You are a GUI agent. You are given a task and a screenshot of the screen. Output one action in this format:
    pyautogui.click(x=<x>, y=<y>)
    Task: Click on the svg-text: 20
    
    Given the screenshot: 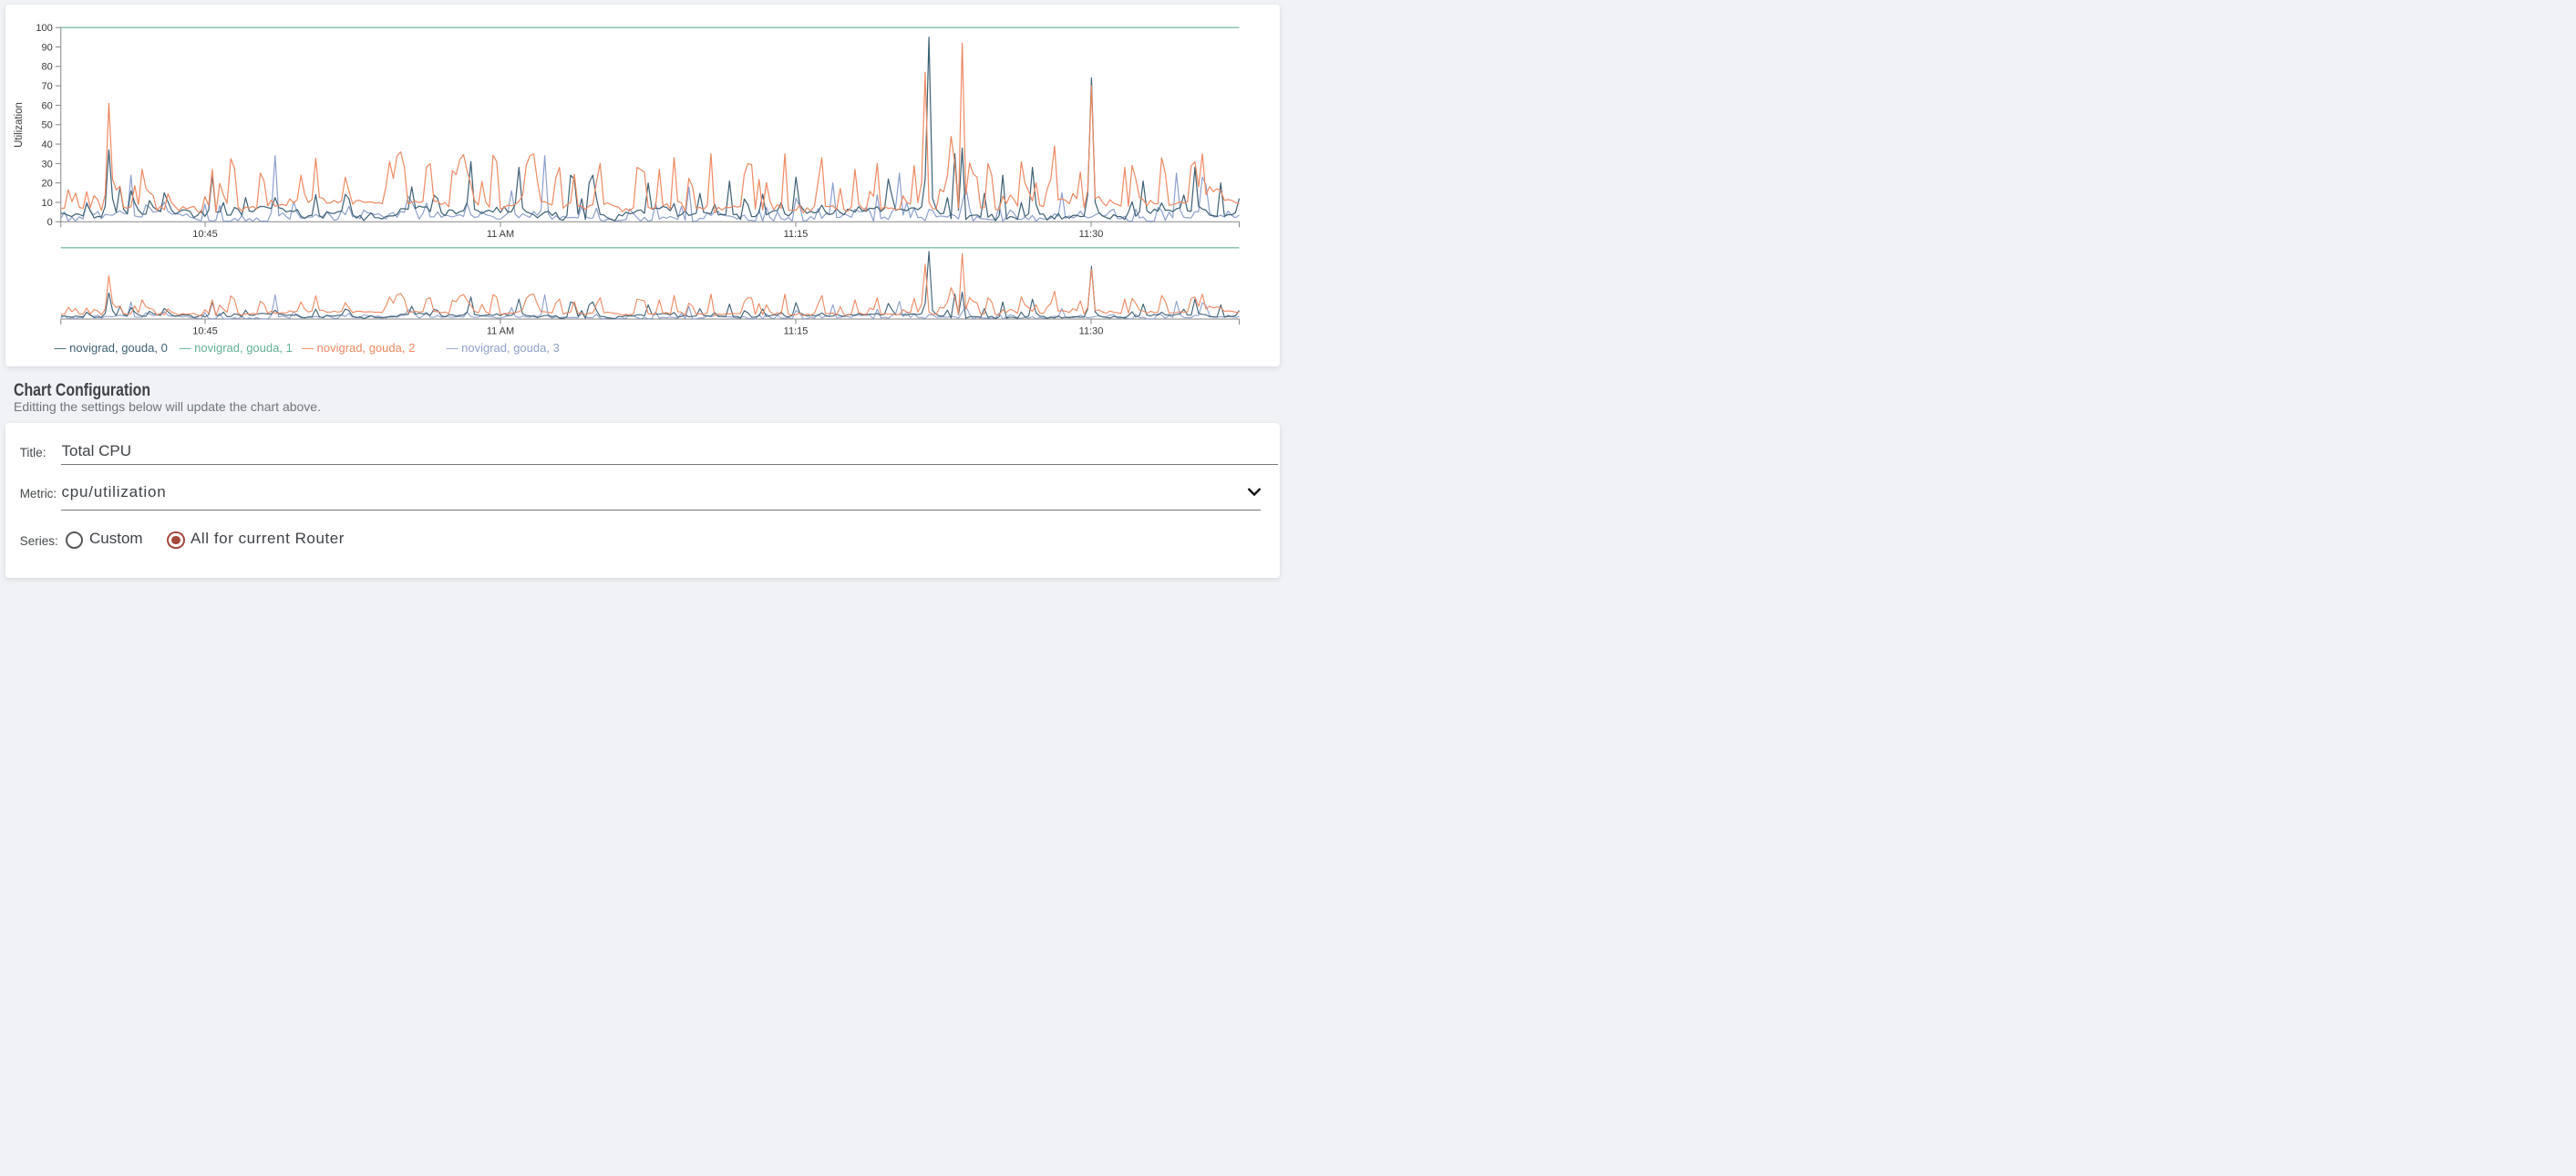 What is the action you would take?
    pyautogui.click(x=47, y=184)
    